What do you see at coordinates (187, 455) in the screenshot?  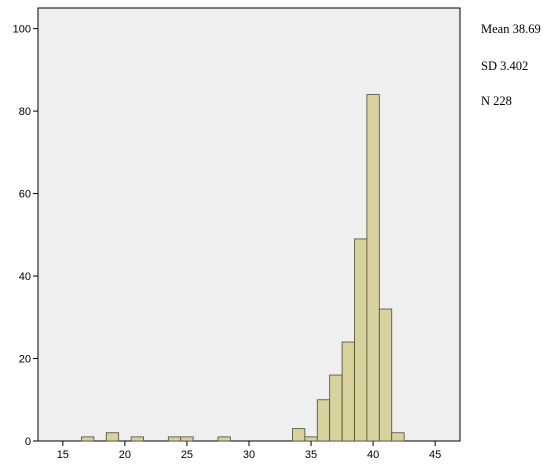 I see `x-tick-label: 25` at bounding box center [187, 455].